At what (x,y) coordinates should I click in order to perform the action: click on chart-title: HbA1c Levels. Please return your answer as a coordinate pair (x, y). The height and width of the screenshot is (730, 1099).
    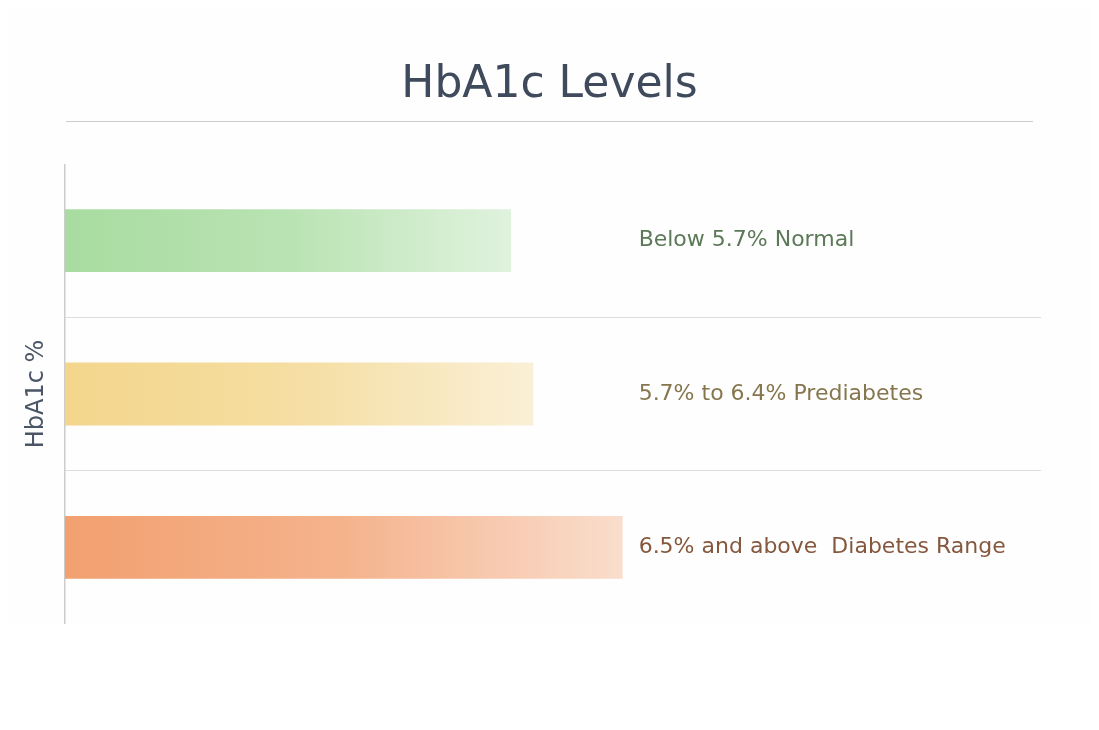
    Looking at the image, I should click on (549, 82).